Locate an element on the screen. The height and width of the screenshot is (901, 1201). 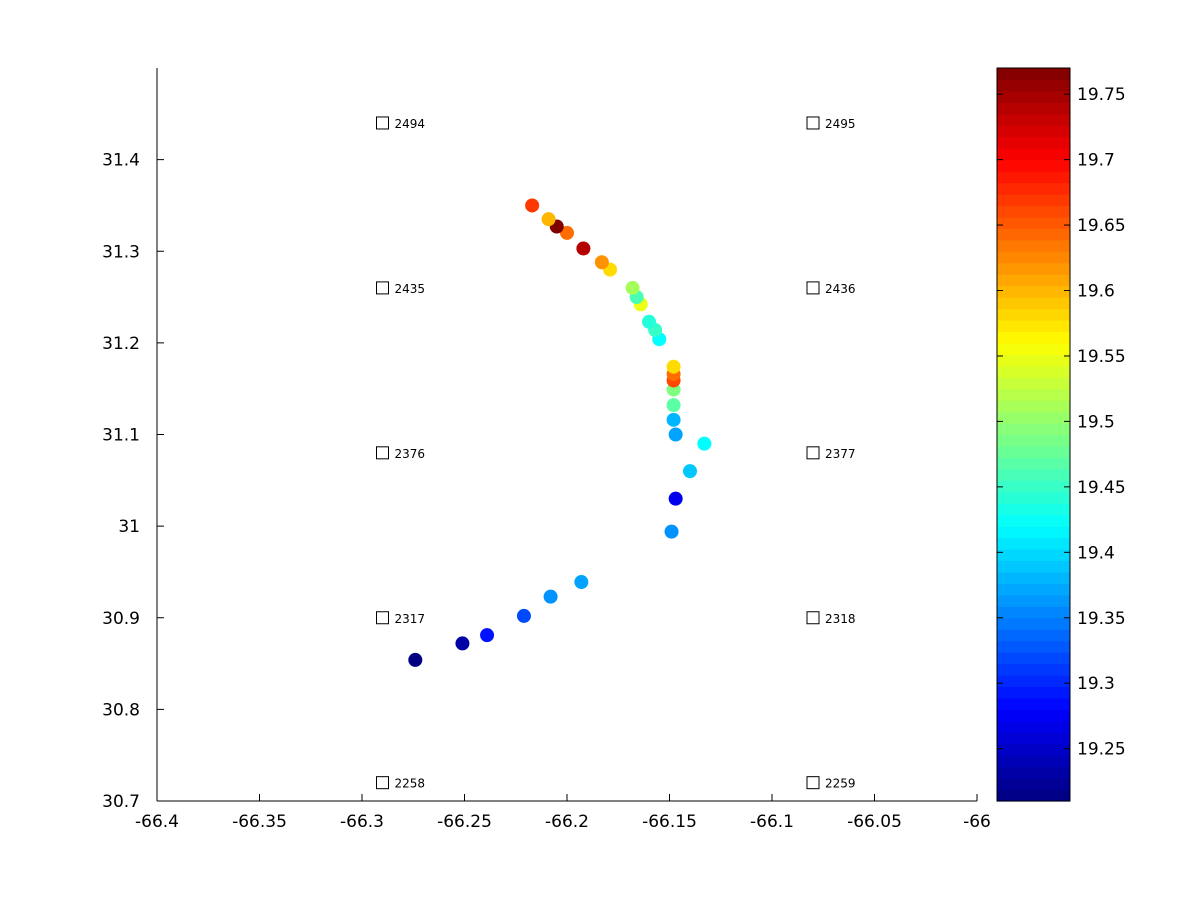
y-tick-label: 31.3 is located at coordinates (121, 252).